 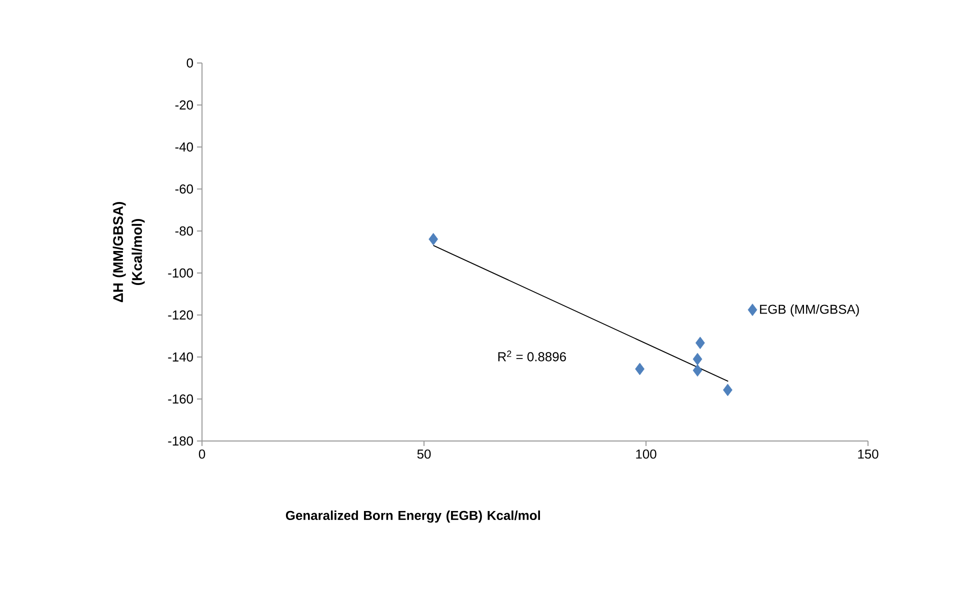 I want to click on y-tick-label: -160, so click(x=180, y=399).